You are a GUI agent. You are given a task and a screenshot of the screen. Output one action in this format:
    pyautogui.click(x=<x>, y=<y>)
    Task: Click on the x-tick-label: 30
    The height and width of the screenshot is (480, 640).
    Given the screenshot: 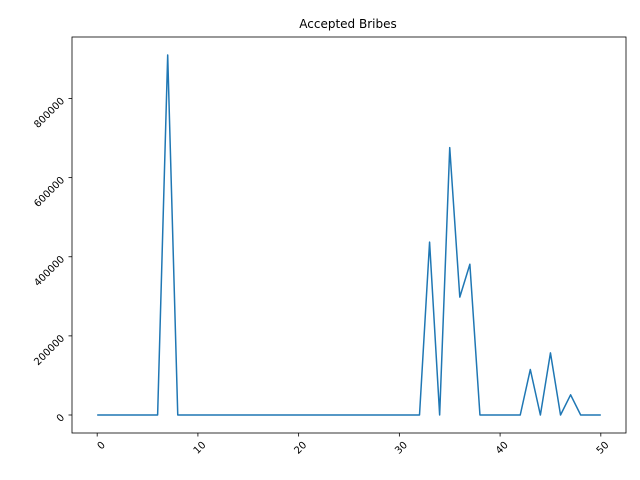 What is the action you would take?
    pyautogui.click(x=401, y=448)
    